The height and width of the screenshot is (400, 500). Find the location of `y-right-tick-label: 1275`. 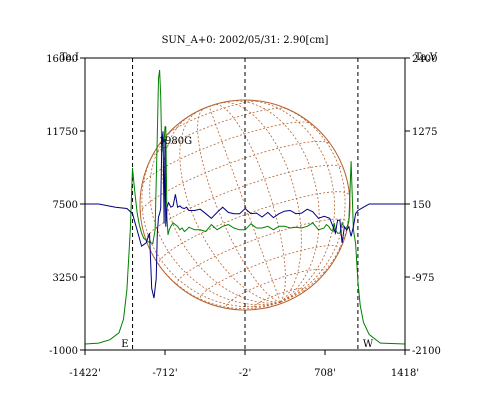

y-right-tick-label: 1275 is located at coordinates (424, 132).